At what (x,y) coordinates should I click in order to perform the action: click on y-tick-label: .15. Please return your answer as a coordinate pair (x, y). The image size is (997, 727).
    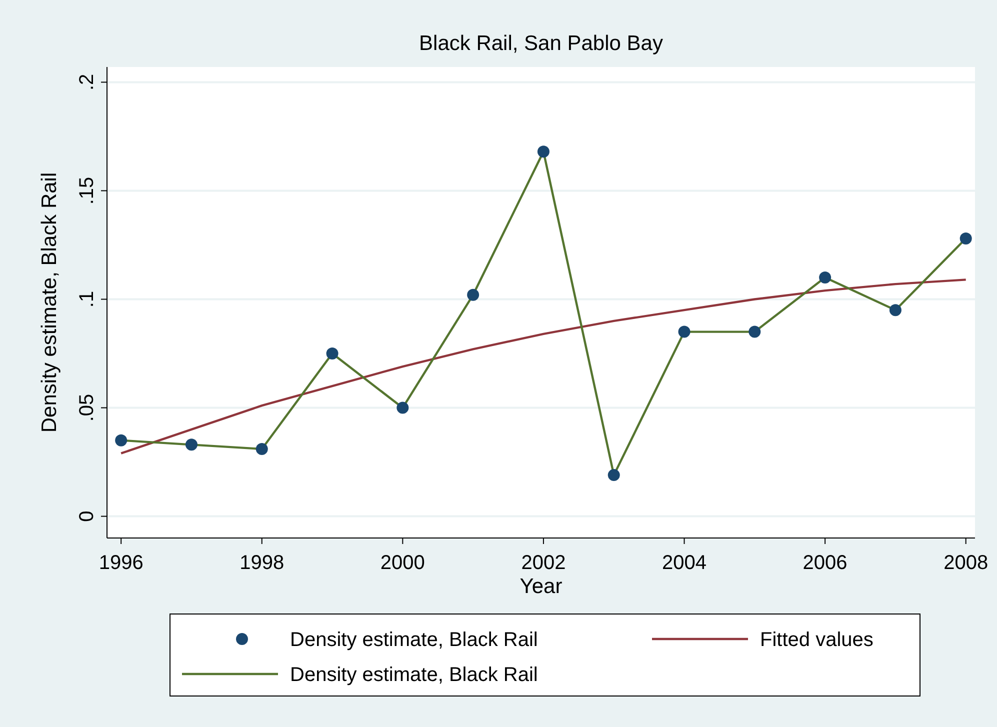
    Looking at the image, I should click on (87, 190).